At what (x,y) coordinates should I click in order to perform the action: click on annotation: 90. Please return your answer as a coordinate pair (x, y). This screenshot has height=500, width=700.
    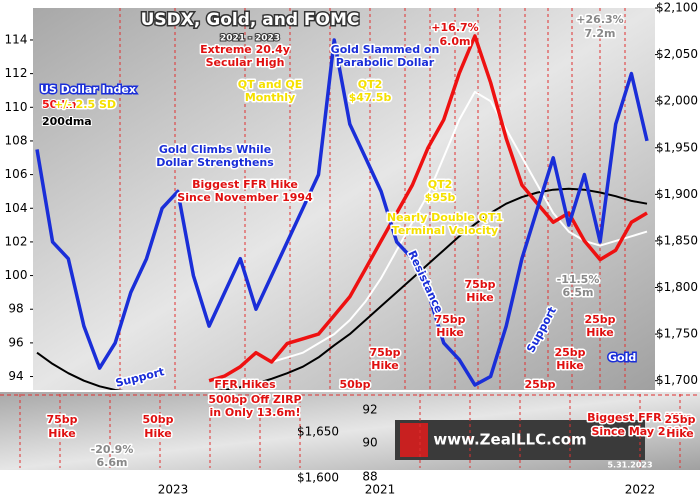
    Looking at the image, I should click on (369, 443).